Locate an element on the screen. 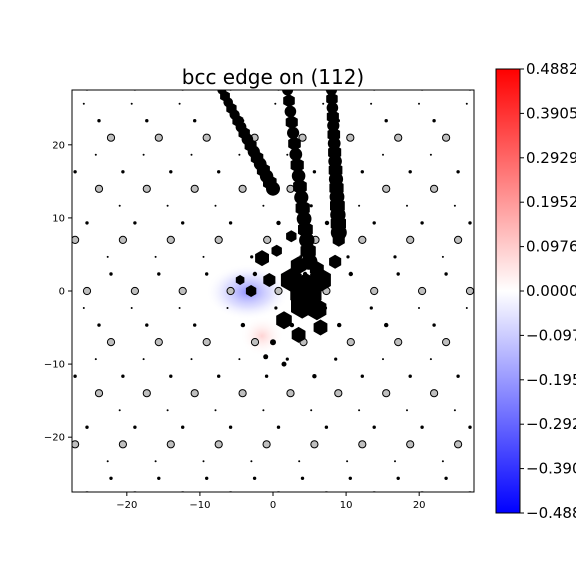 The width and height of the screenshot is (576, 576). colorbar-tick-label: −0.09764 is located at coordinates (551, 335).